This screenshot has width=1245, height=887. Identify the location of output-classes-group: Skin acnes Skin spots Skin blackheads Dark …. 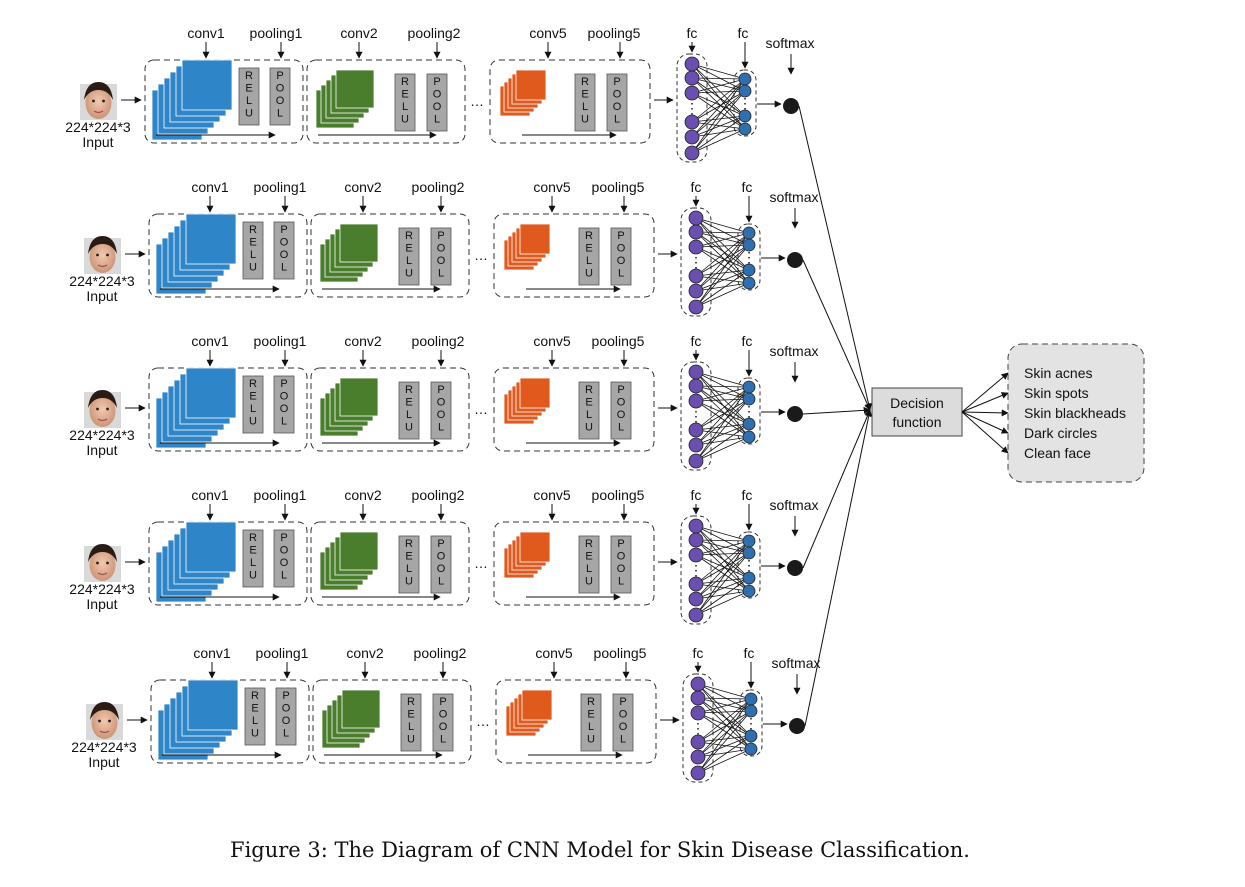
(1076, 413).